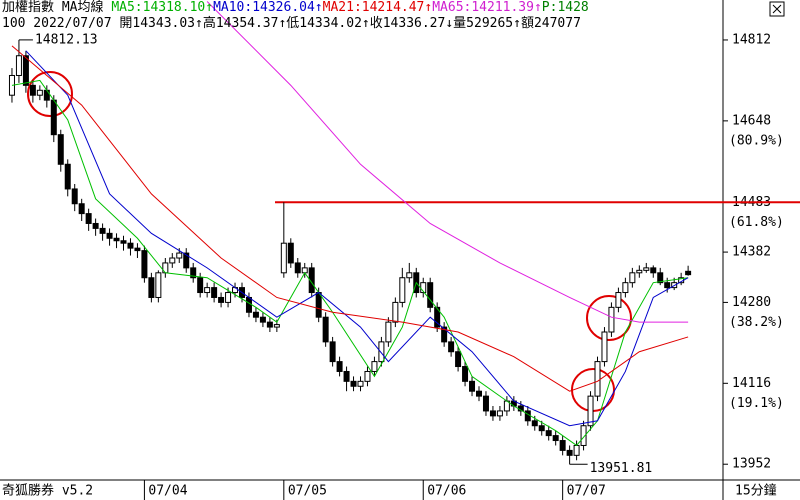 This screenshot has width=800, height=500. What do you see at coordinates (751, 120) in the screenshot?
I see `y-tick-label: 14648` at bounding box center [751, 120].